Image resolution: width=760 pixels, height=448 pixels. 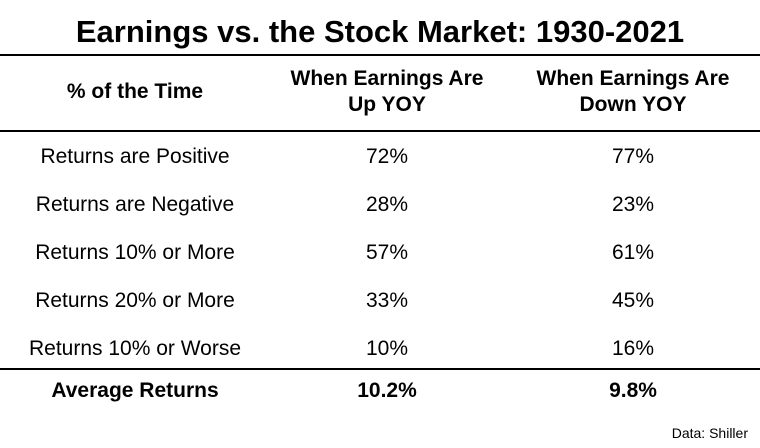 I want to click on column-header-earnings-up: When Earnings Are Up YOY, so click(x=387, y=92).